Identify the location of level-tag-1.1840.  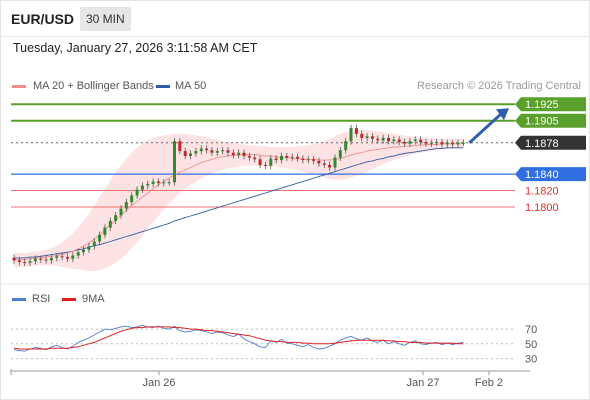
(550, 174).